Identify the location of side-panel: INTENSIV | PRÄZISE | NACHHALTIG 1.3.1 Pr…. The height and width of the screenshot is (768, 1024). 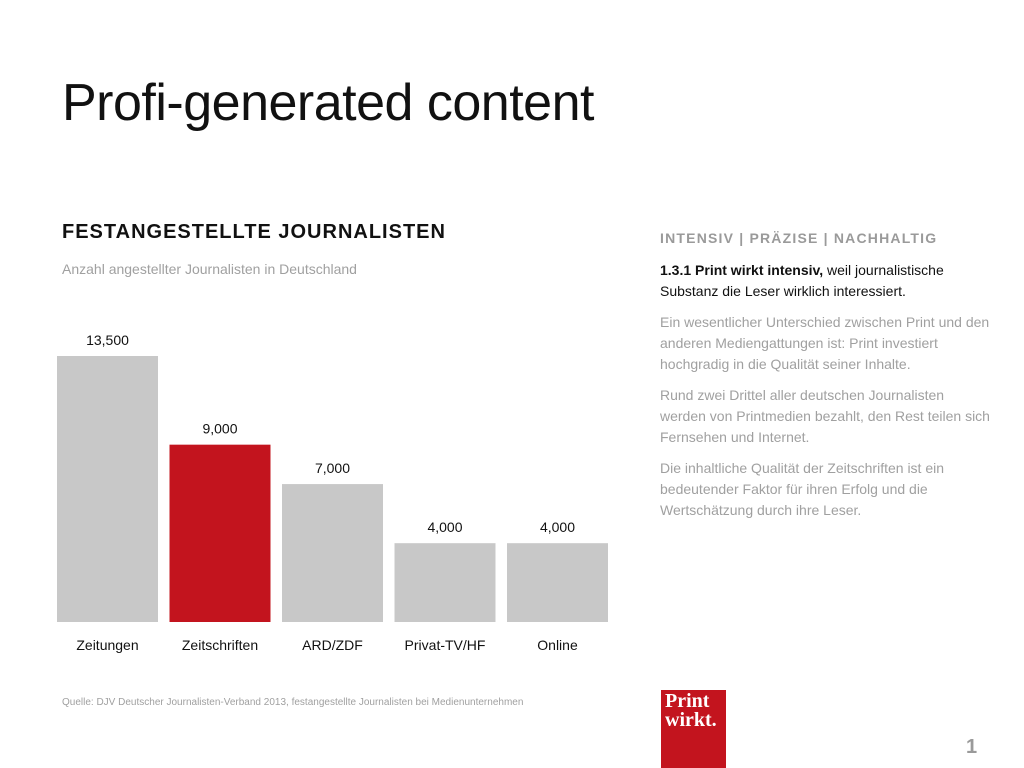
(825, 380).